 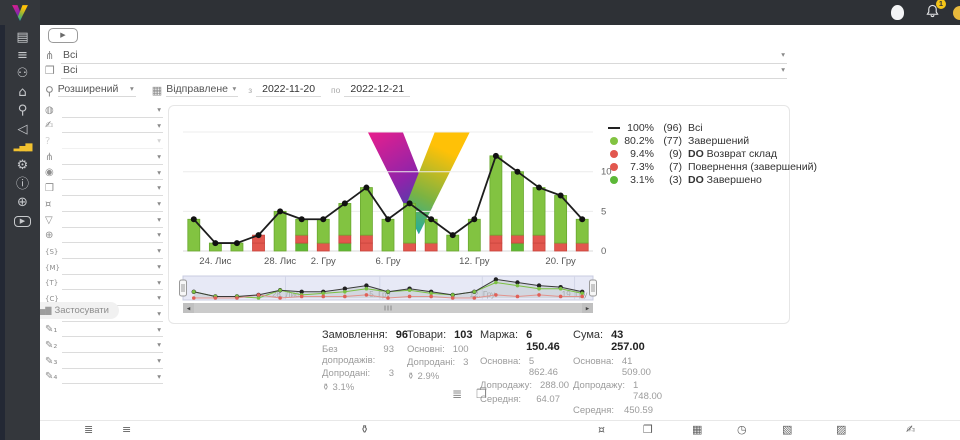 I want to click on app-logo, so click(x=20, y=13).